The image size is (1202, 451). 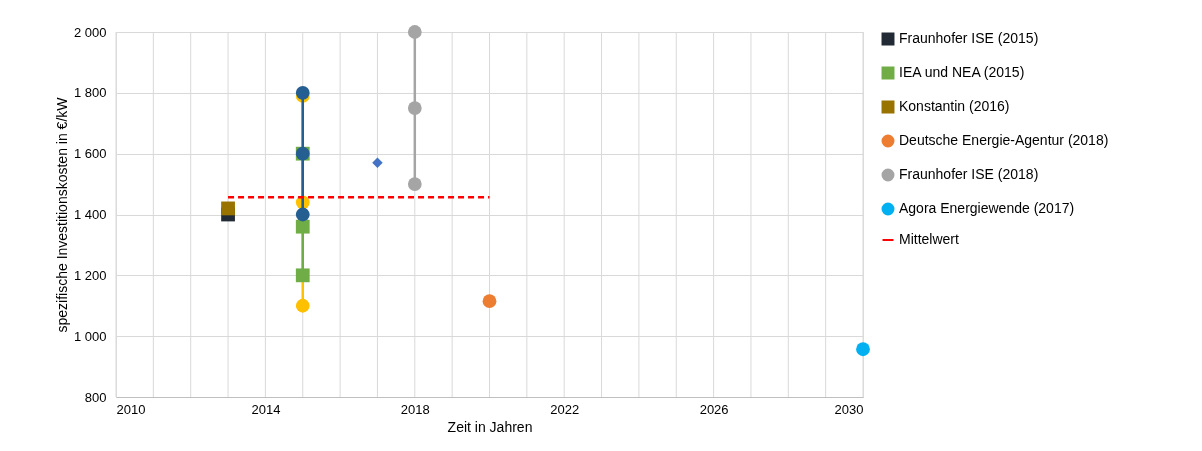 I want to click on x-tick-label: 2014, so click(x=266, y=409).